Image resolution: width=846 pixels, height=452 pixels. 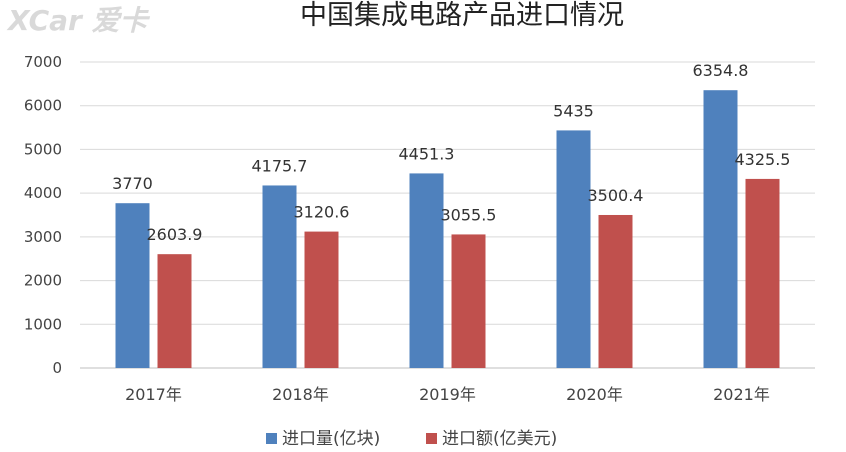 What do you see at coordinates (43, 324) in the screenshot?
I see `y-tick-label: 1000` at bounding box center [43, 324].